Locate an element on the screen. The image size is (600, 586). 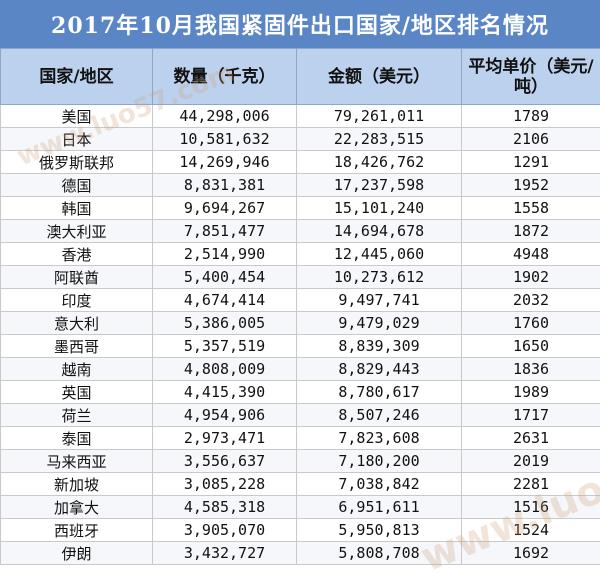
country-cell: 伊朗 is located at coordinates (76, 553).